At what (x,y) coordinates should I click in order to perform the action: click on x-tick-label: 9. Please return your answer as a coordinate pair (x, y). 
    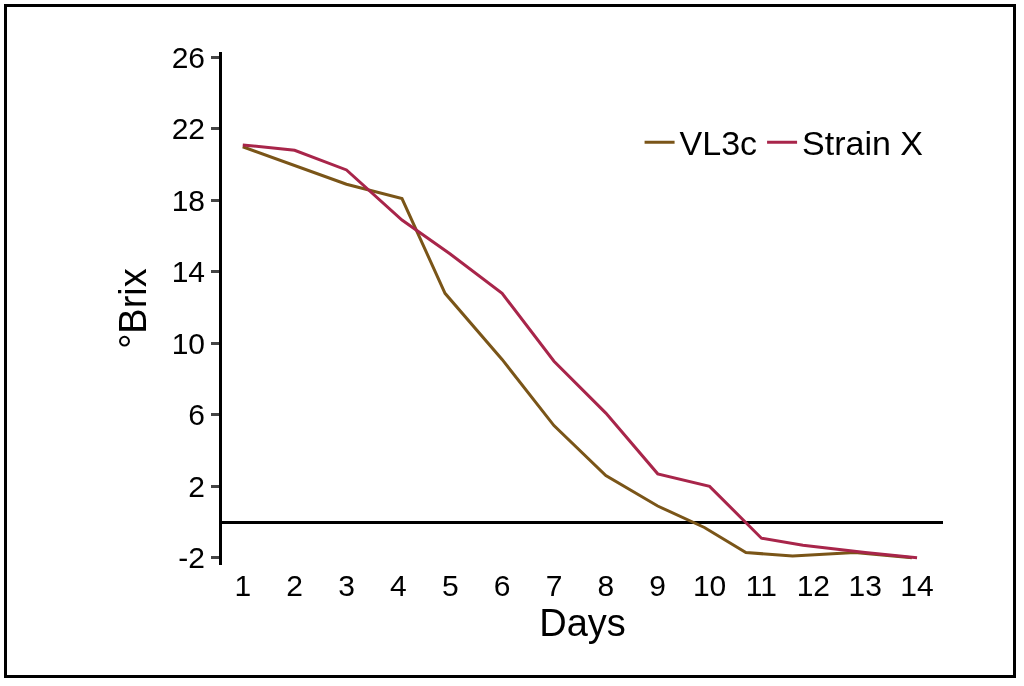
    Looking at the image, I should click on (658, 585).